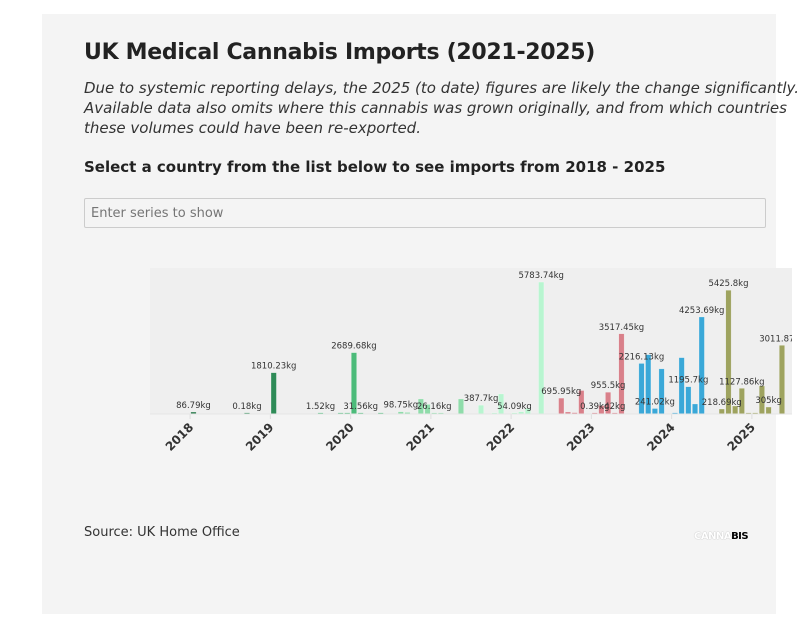  What do you see at coordinates (353, 347) in the screenshot?
I see `data-label: 2689.68kg` at bounding box center [353, 347].